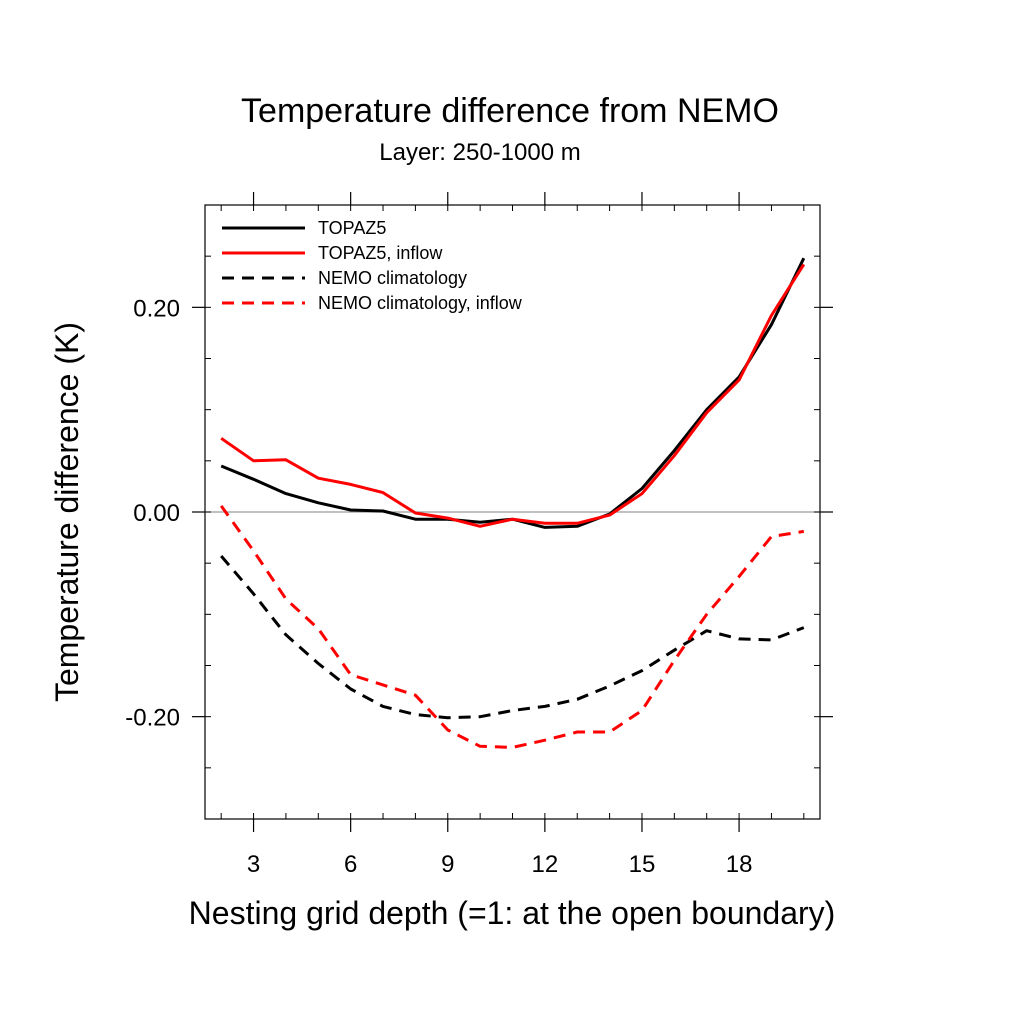  Describe the element at coordinates (156, 308) in the screenshot. I see `y-tick-label: 0.20` at that location.